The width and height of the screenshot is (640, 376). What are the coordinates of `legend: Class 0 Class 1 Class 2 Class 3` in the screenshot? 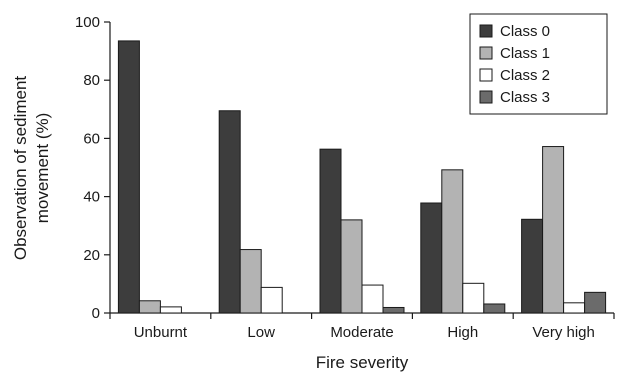 It's located at (538, 64).